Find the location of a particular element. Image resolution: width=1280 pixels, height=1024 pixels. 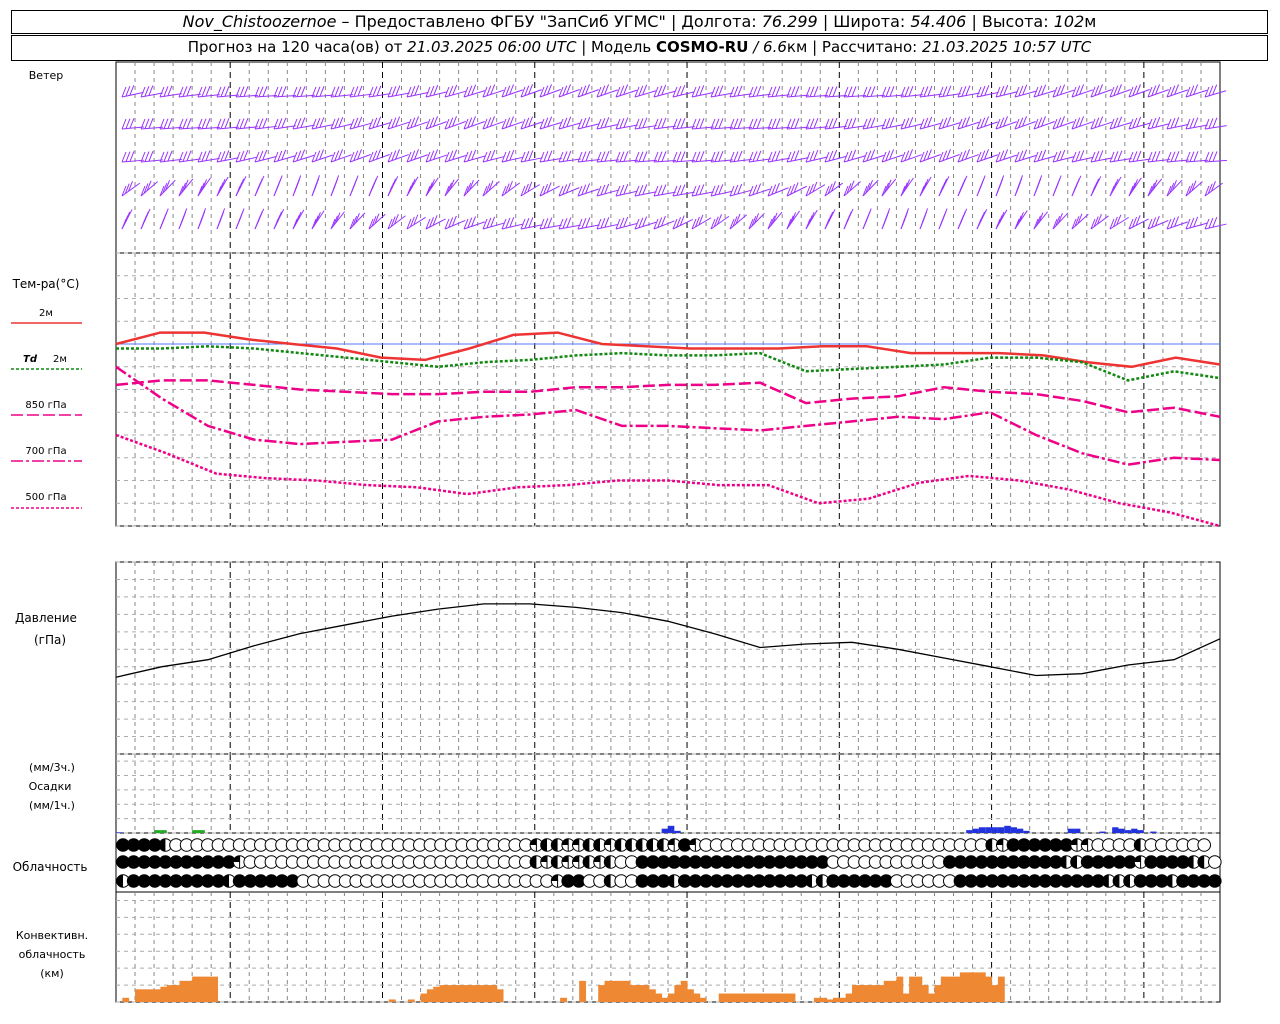

t500-legend-label: 500 гПа is located at coordinates (45, 497).